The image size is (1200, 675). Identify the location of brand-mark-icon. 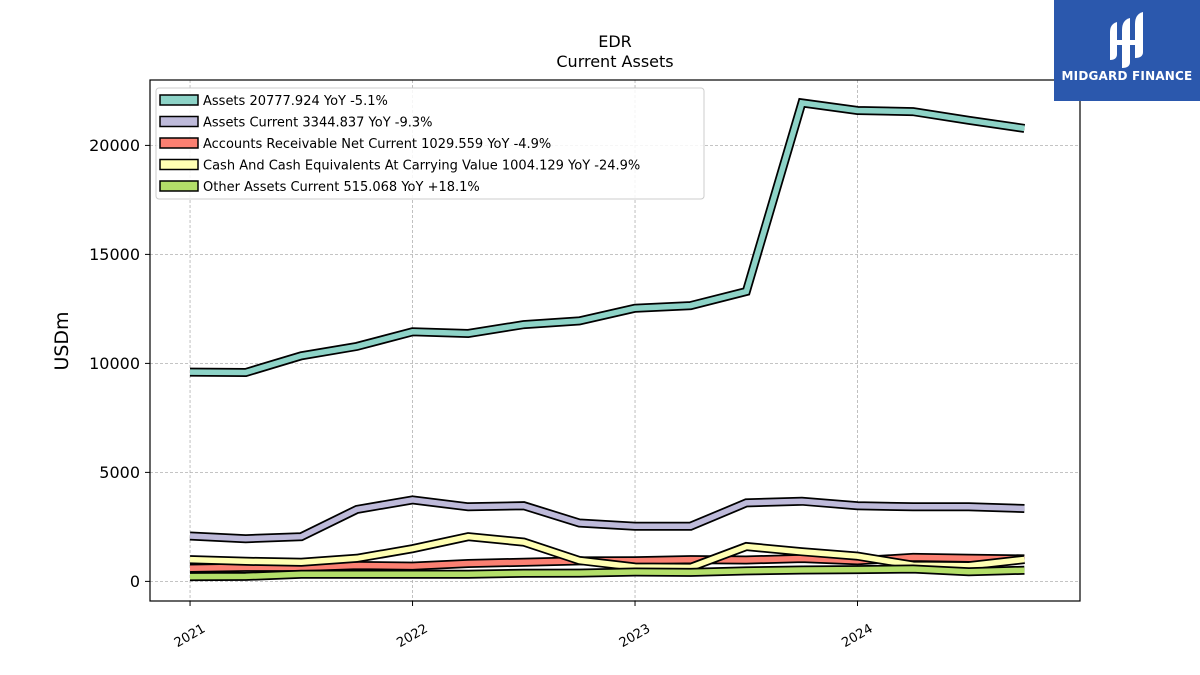
(1126, 40).